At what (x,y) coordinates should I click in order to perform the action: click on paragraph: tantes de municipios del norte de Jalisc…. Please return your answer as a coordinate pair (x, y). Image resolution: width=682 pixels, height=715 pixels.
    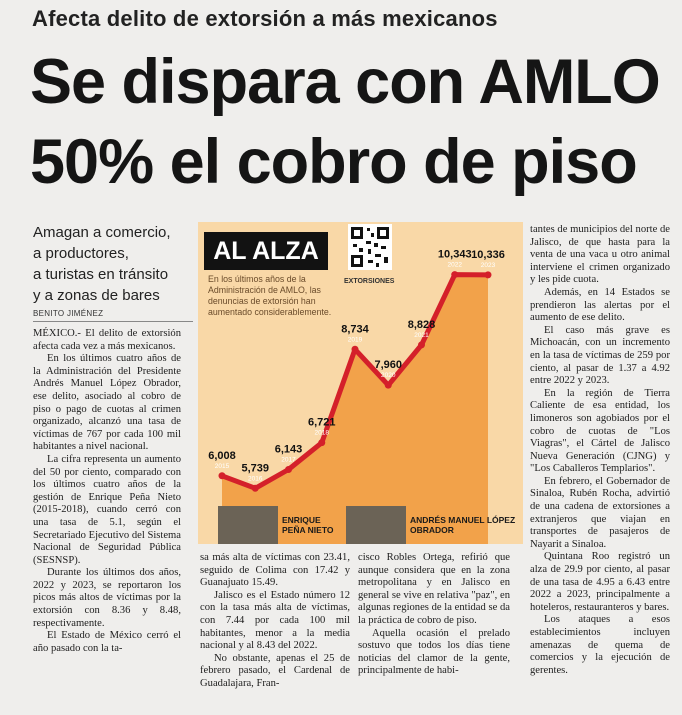
    Looking at the image, I should click on (600, 255).